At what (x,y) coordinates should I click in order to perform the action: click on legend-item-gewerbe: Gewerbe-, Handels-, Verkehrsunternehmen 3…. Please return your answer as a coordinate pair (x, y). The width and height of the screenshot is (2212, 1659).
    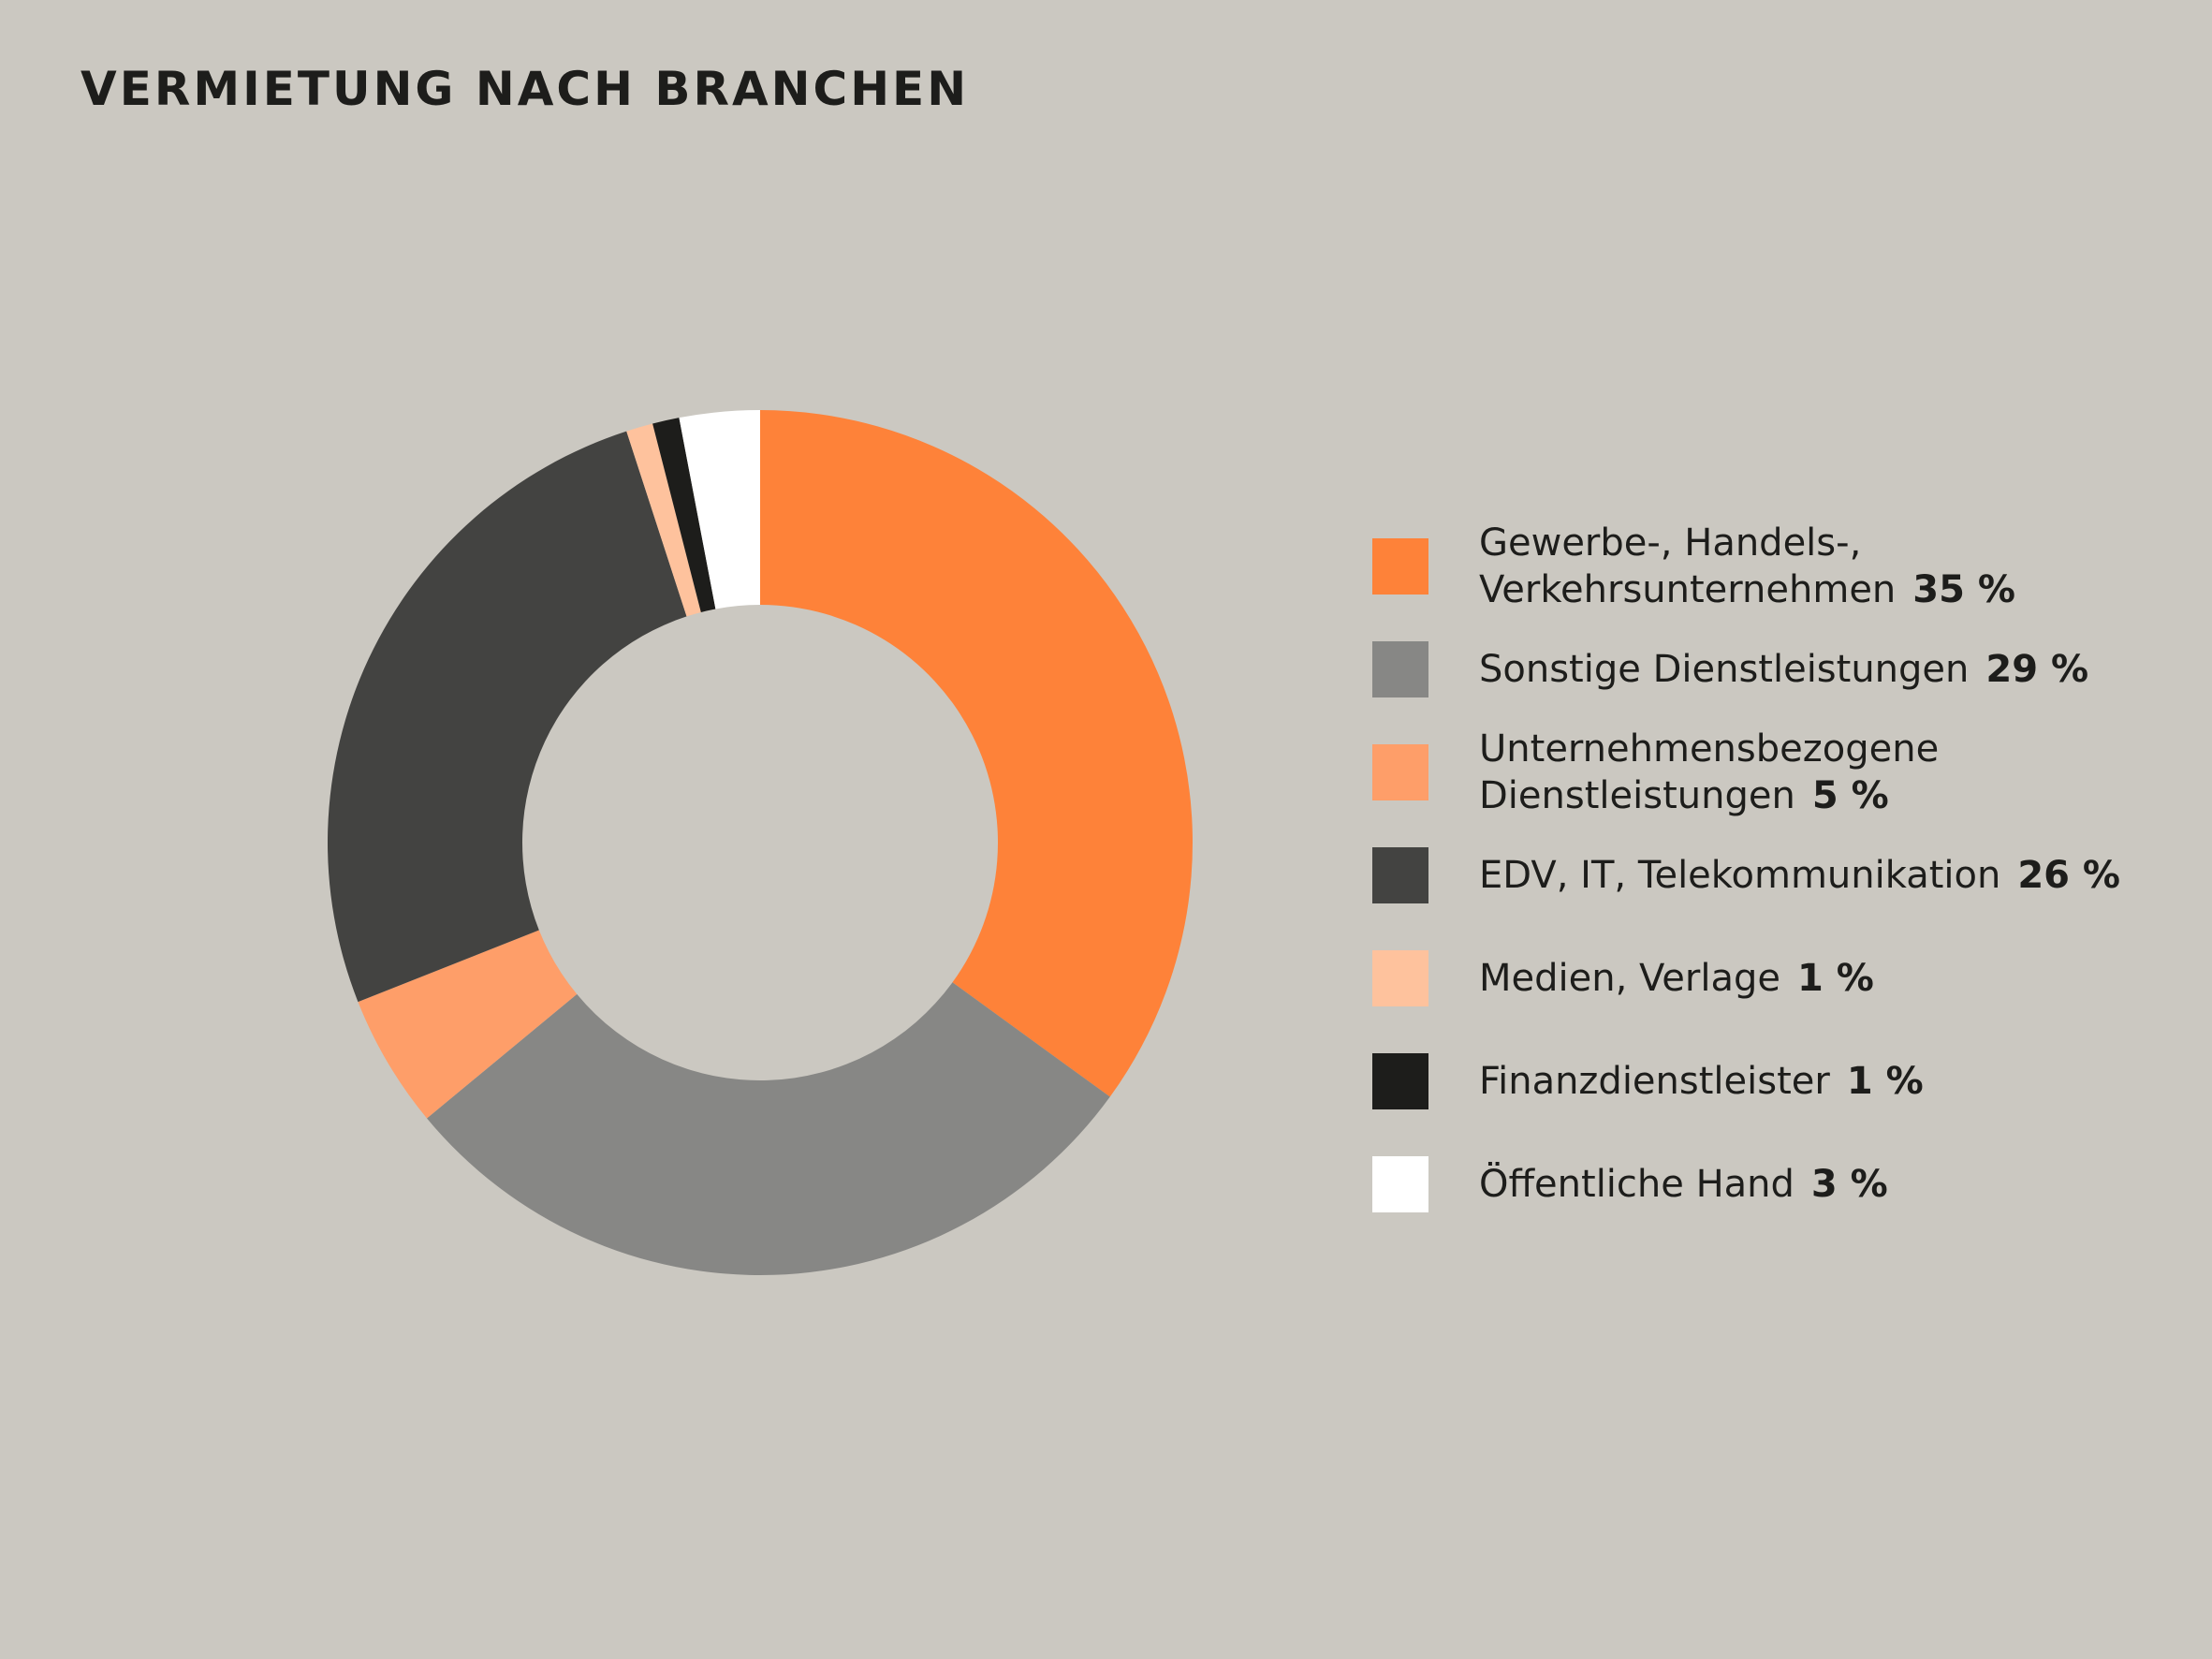
    Looking at the image, I should click on (1774, 566).